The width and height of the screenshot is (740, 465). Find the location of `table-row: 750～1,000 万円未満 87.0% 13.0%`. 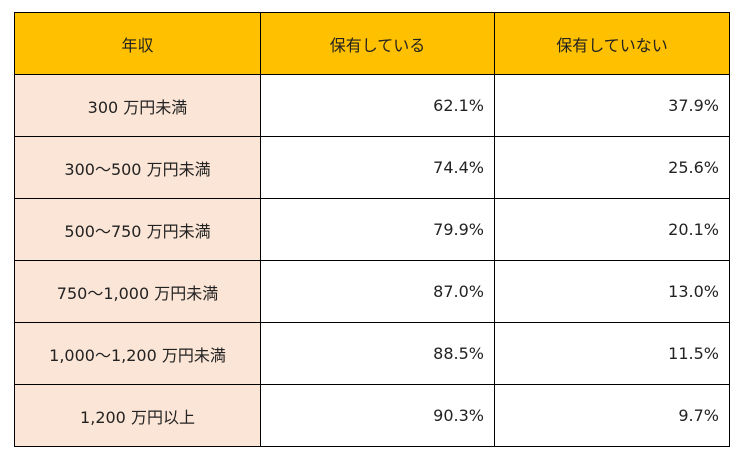

table-row: 750～1,000 万円未満 87.0% 13.0% is located at coordinates (372, 291).